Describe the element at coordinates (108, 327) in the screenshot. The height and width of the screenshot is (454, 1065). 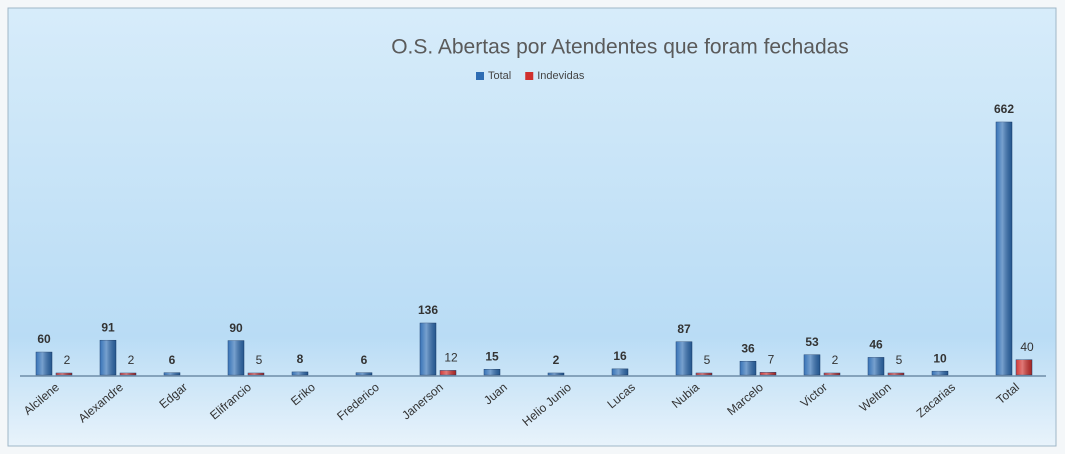
I see `data-label: 91` at that location.